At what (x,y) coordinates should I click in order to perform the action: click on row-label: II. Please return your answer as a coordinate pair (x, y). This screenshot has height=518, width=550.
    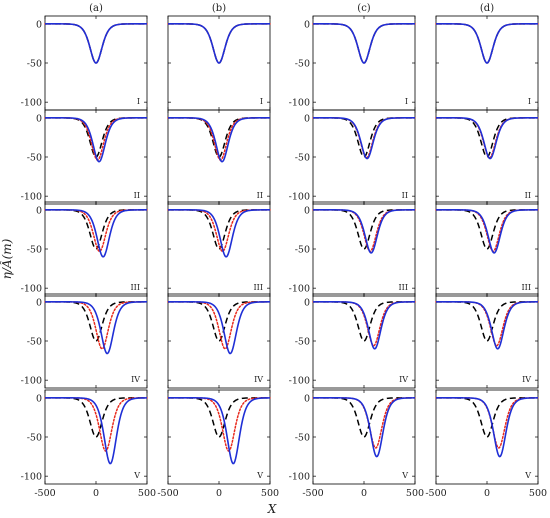
    Looking at the image, I should click on (260, 195).